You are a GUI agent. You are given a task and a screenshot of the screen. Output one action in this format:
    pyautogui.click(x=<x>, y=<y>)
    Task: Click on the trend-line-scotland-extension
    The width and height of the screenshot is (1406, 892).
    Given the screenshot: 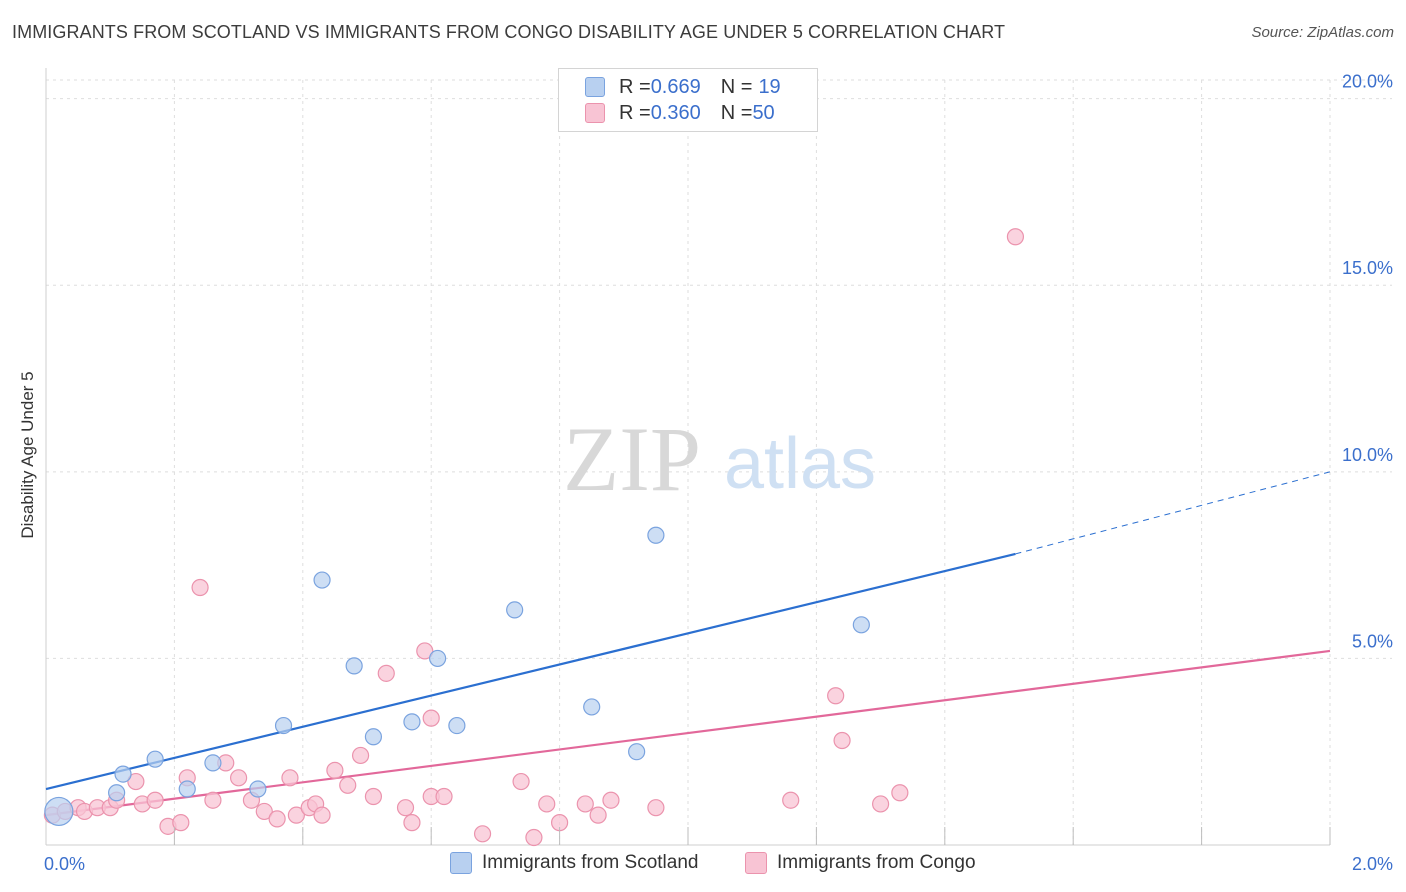 What is the action you would take?
    pyautogui.click(x=1173, y=513)
    